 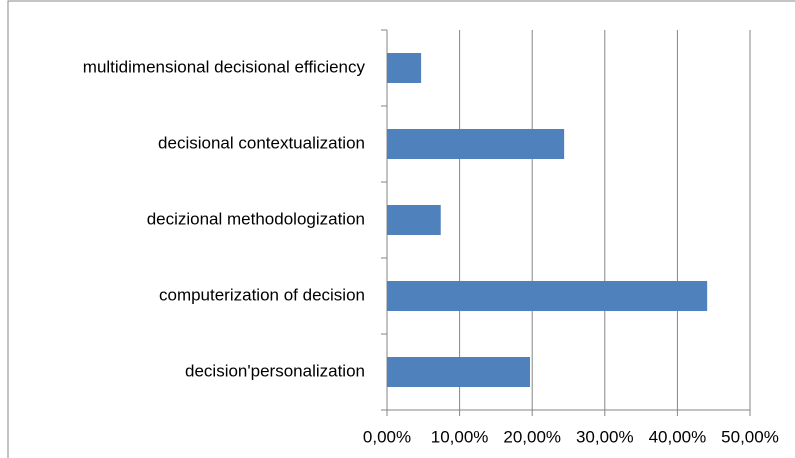 What do you see at coordinates (387, 436) in the screenshot?
I see `x-tick-label: 0,00%` at bounding box center [387, 436].